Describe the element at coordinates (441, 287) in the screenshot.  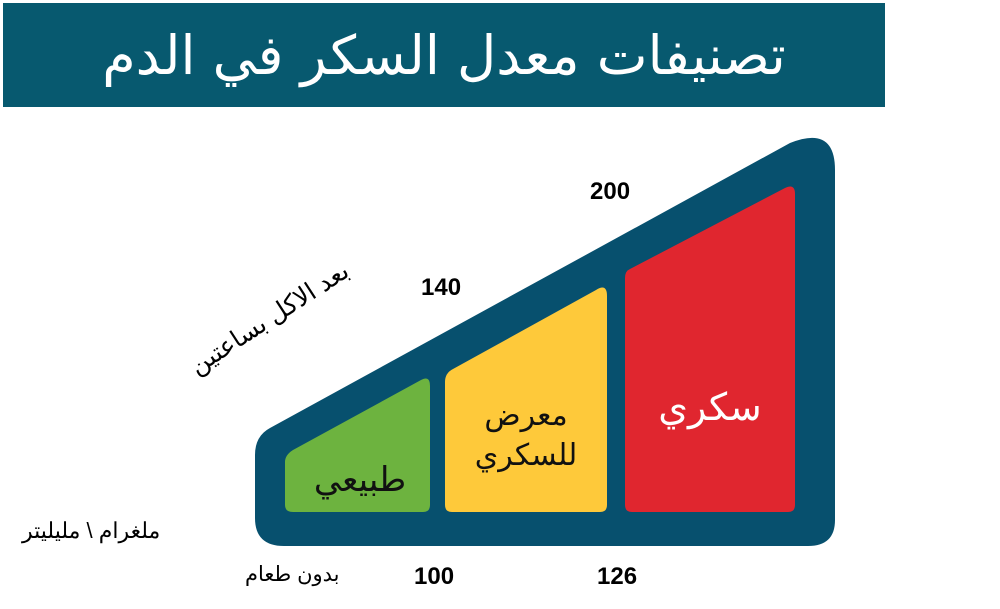
I see `threshold-140: 140` at that location.